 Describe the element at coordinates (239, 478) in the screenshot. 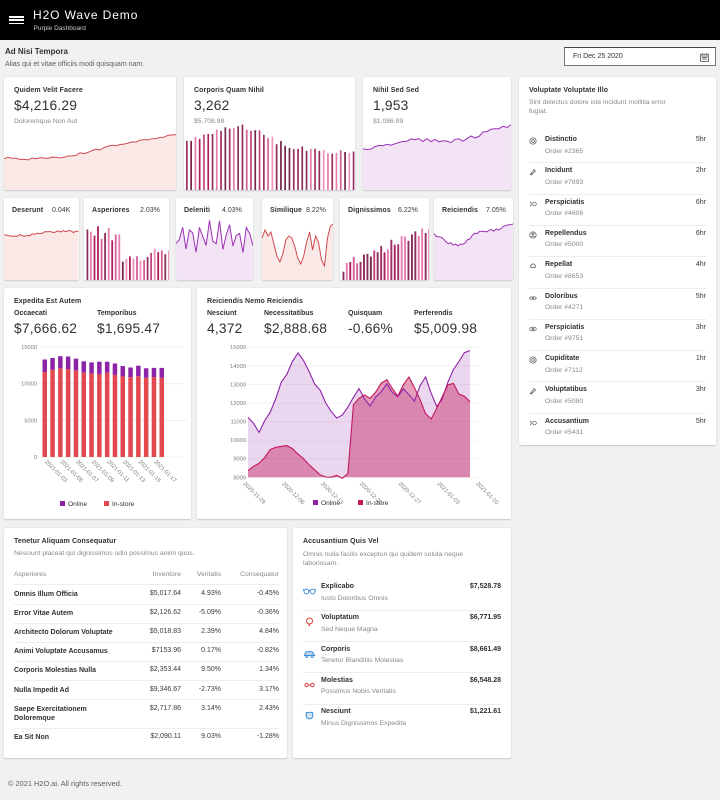

I see `svg-text: 8000` at that location.